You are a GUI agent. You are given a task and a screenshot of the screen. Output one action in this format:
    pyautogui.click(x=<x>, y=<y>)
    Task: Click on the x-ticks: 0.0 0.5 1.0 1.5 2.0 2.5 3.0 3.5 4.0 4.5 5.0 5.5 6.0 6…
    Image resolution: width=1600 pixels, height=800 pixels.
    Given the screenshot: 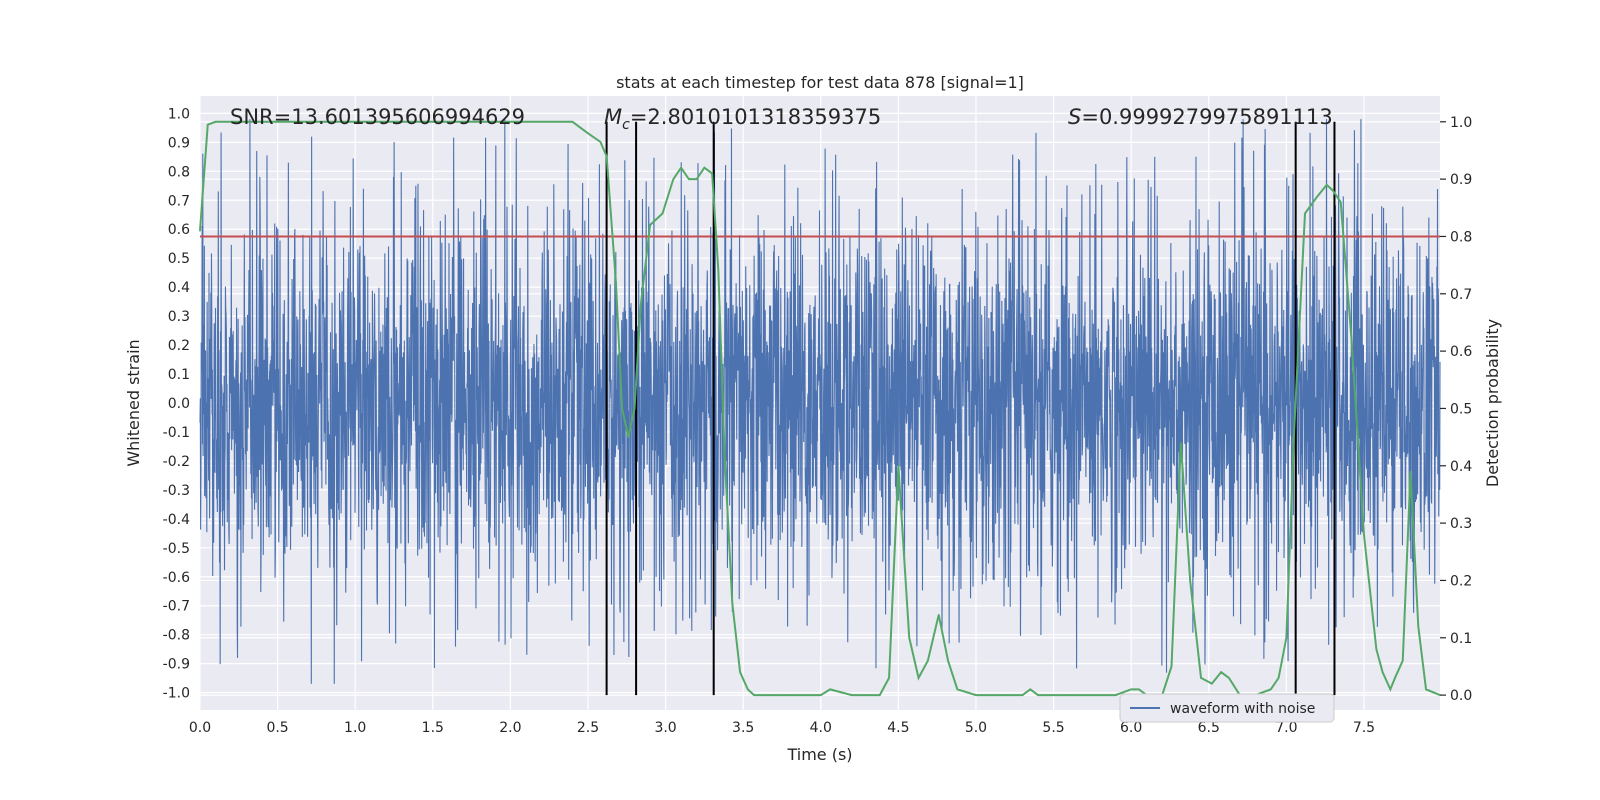 What is the action you would take?
    pyautogui.click(x=782, y=728)
    